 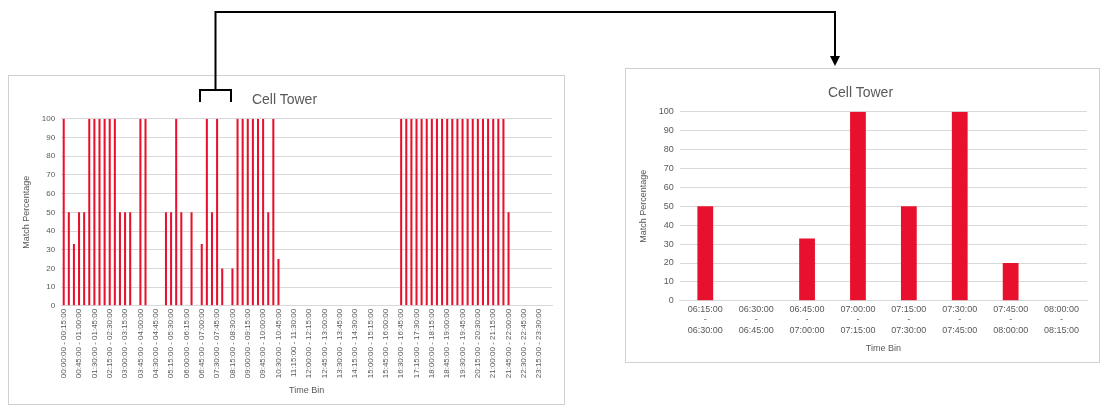 I want to click on x-tick-label: 06:30:00 - 06:45:00, so click(x=756, y=319).